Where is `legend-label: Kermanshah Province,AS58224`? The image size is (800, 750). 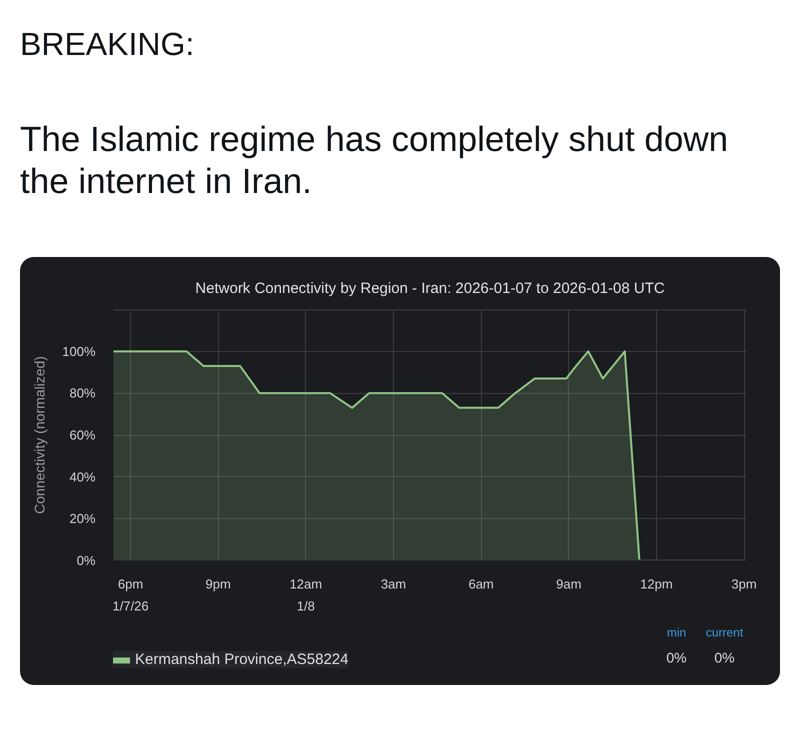
legend-label: Kermanshah Province,AS58224 is located at coordinates (241, 659).